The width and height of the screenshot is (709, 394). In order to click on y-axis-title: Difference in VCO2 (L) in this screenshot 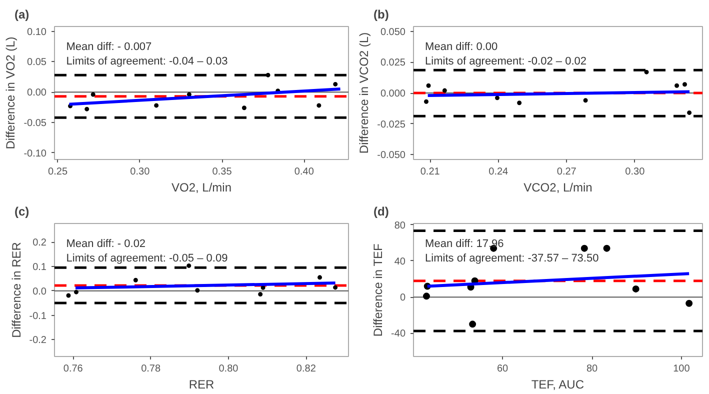, I will do `click(364, 93)`.